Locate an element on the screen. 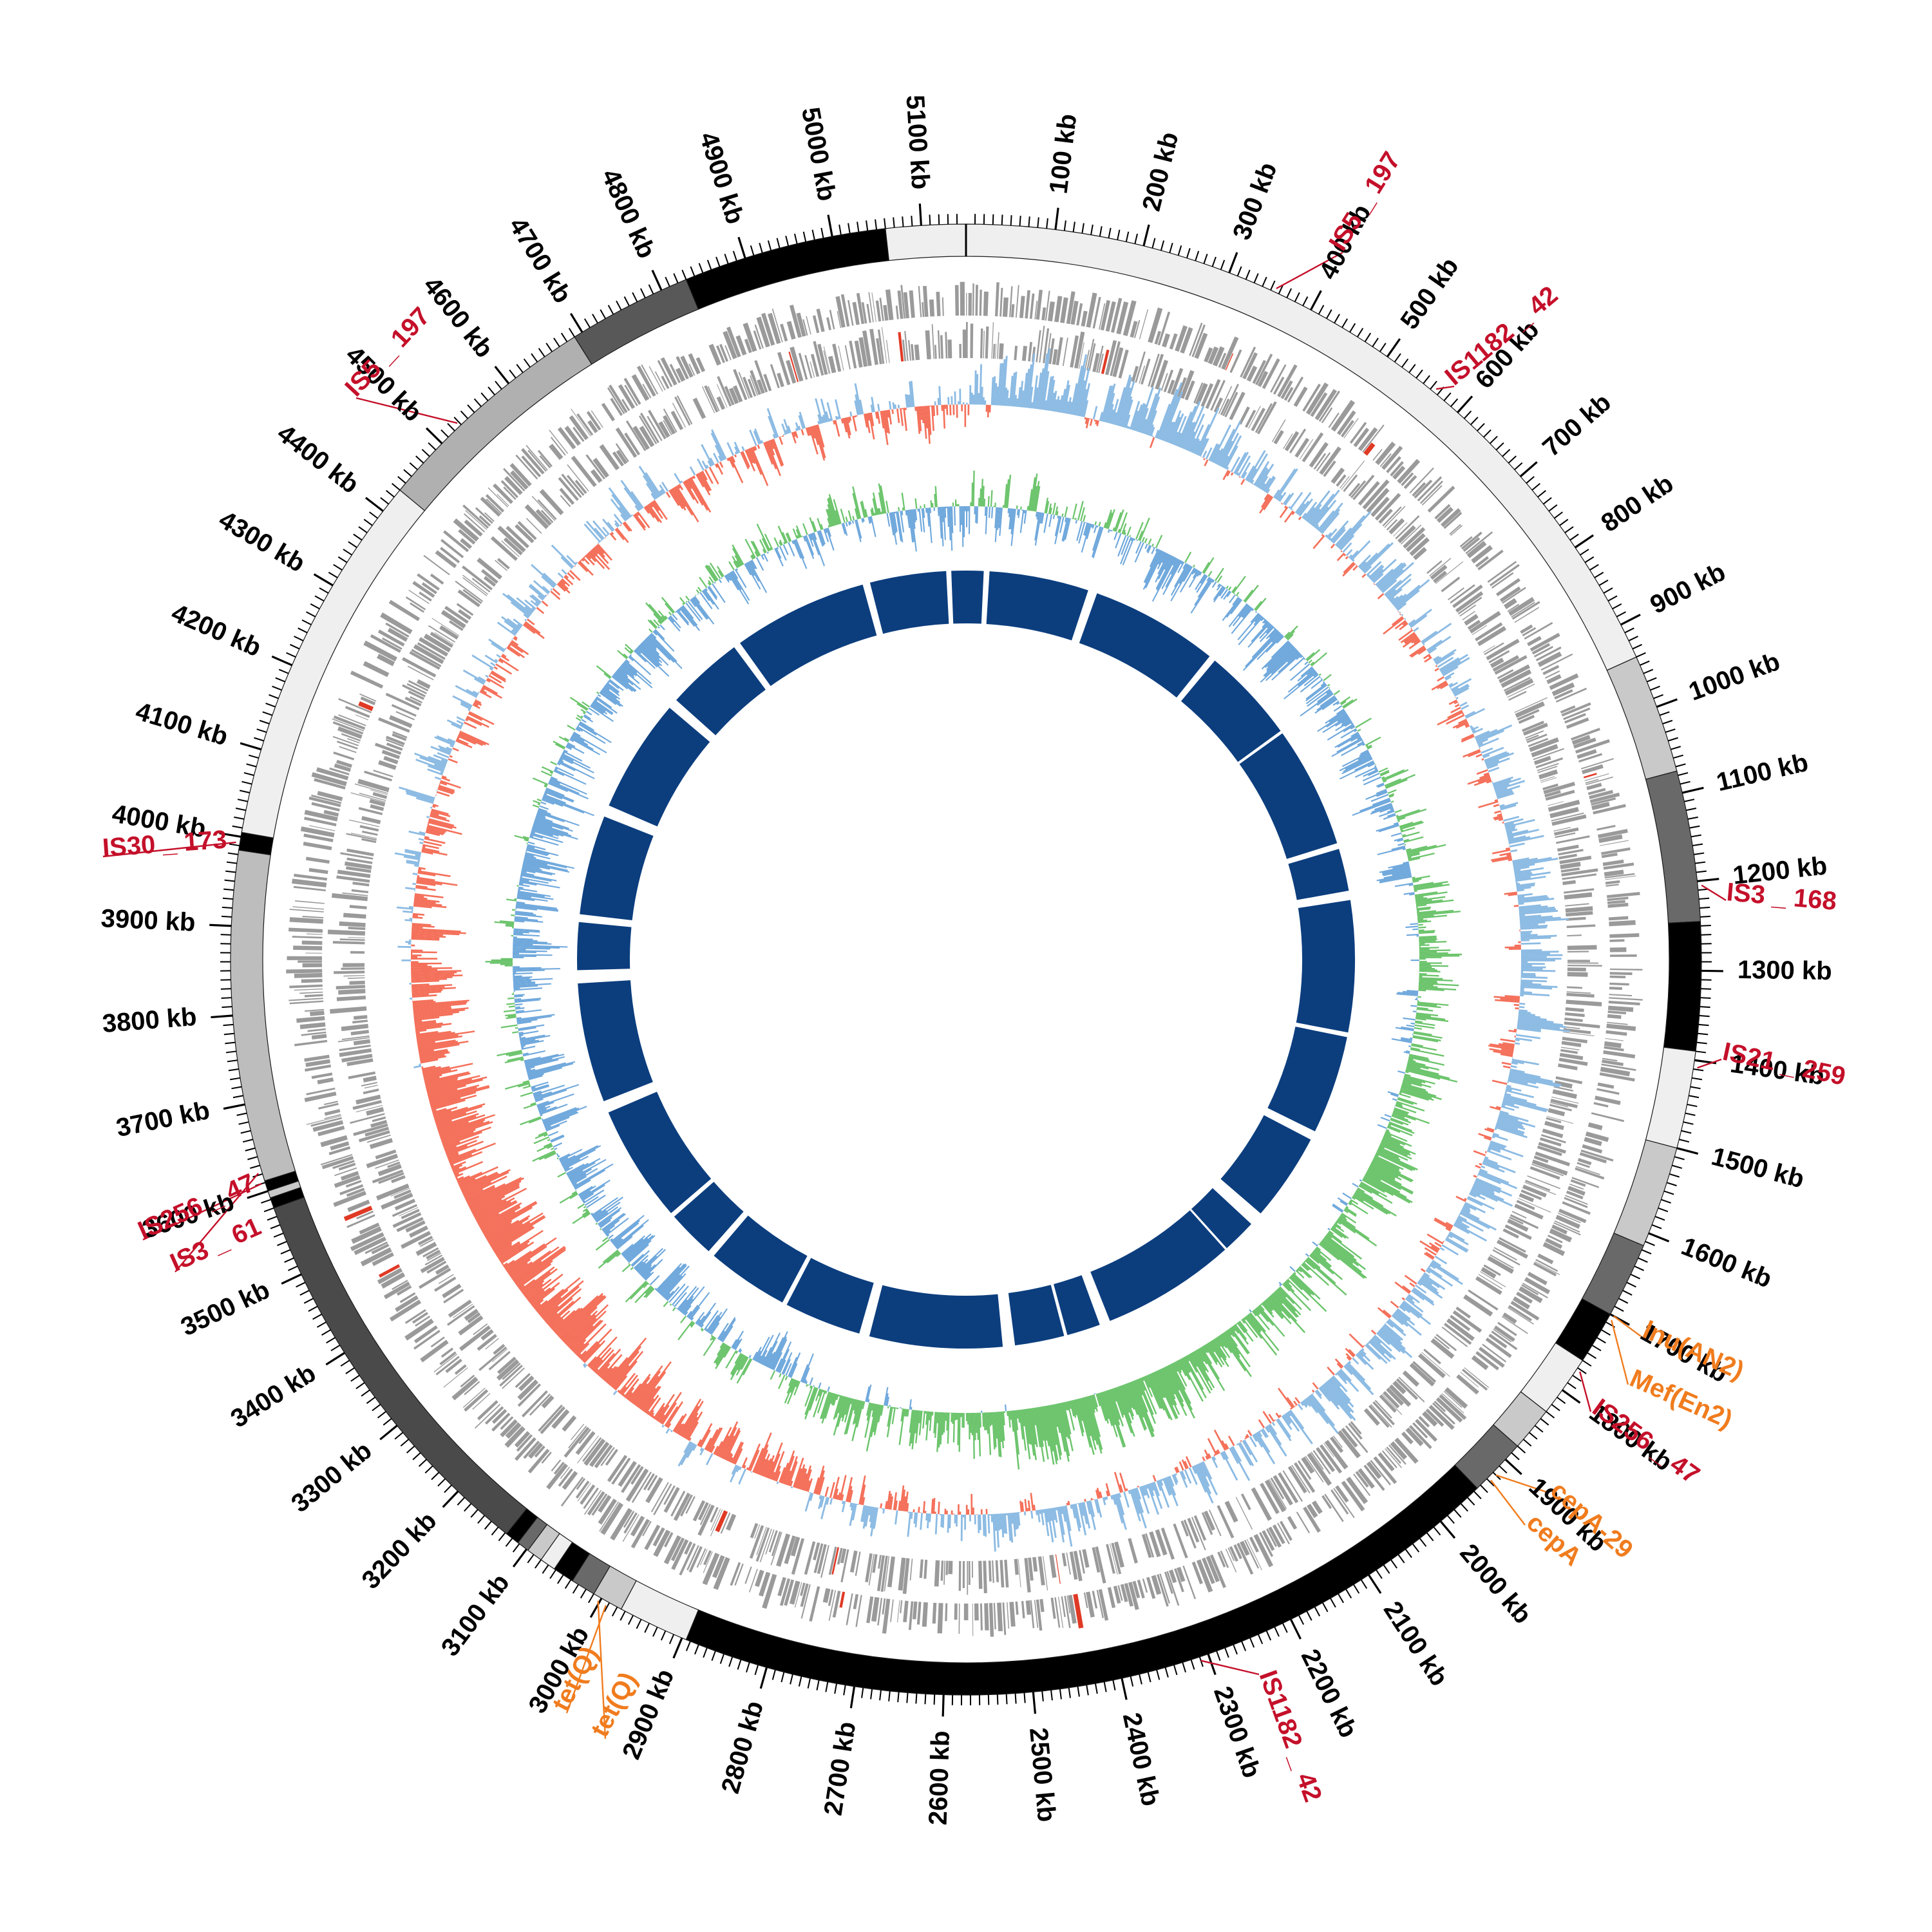 This screenshot has height=1932, width=1932. axis-tick-label: 1100 kb is located at coordinates (1762, 773).